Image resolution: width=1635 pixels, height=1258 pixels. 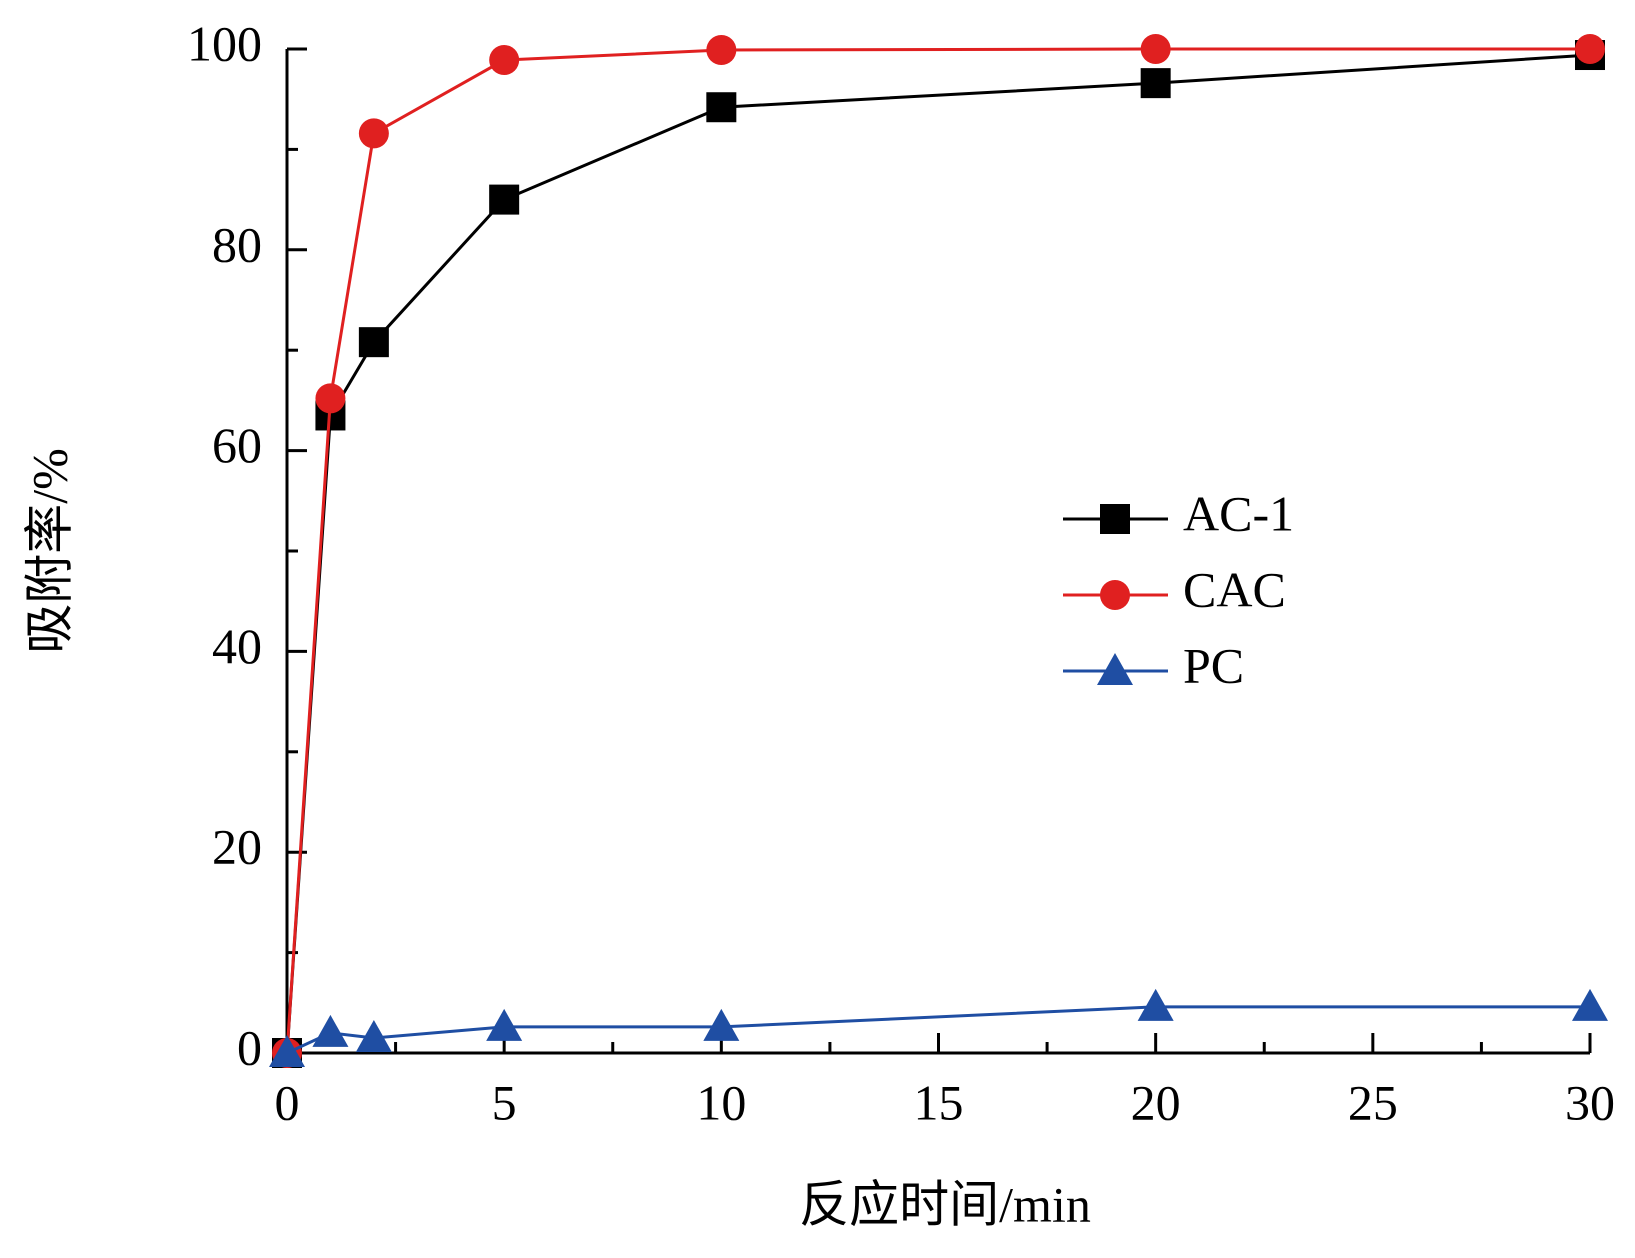 What do you see at coordinates (237, 646) in the screenshot?
I see `y-tick-label: 40` at bounding box center [237, 646].